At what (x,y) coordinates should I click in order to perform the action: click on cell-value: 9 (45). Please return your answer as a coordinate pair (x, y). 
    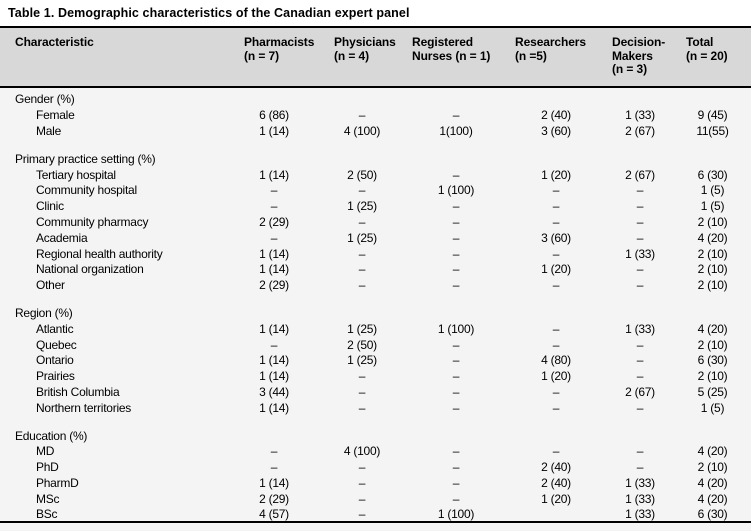
    Looking at the image, I should click on (712, 115).